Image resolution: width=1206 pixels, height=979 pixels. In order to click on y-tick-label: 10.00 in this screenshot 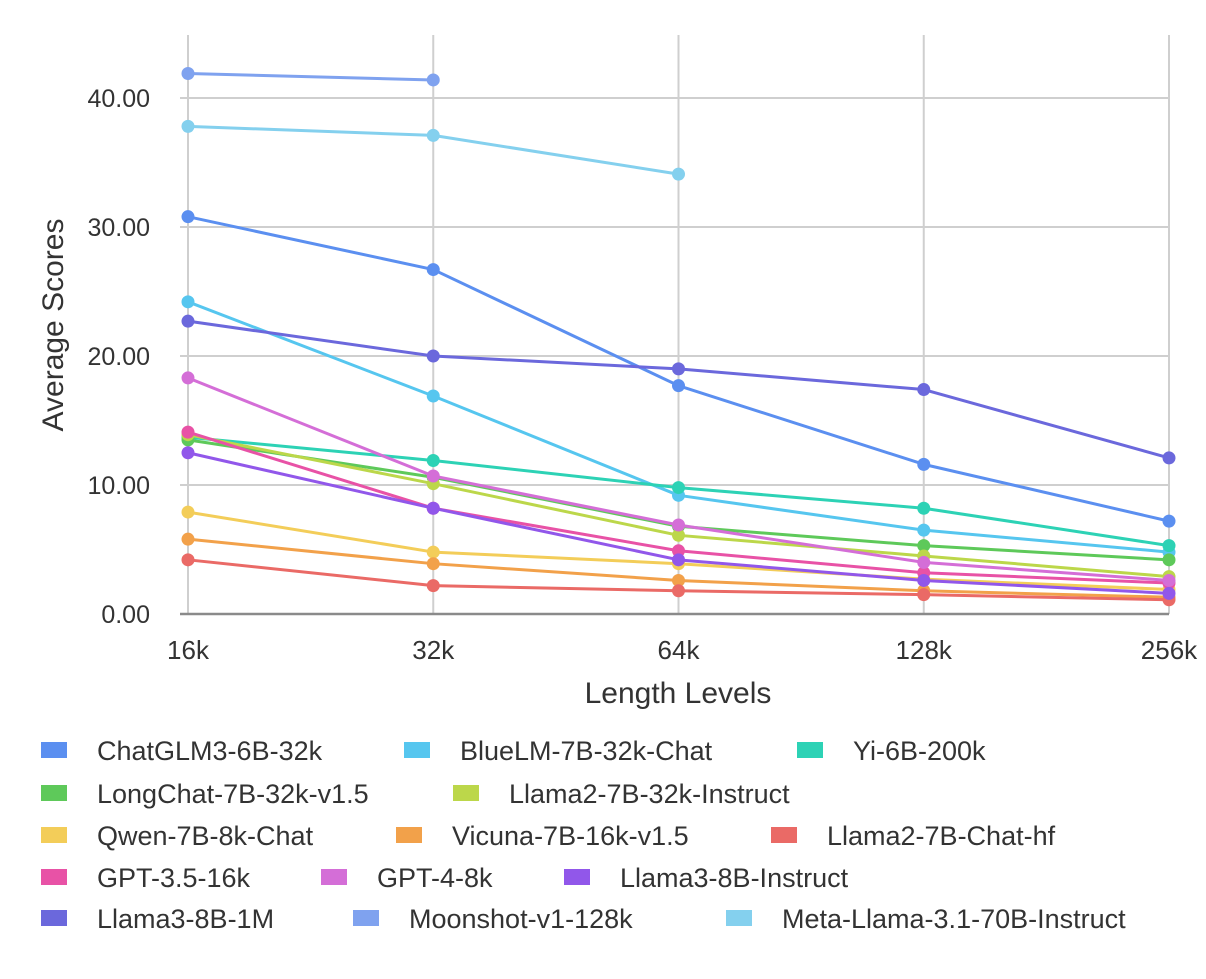, I will do `click(118, 486)`.